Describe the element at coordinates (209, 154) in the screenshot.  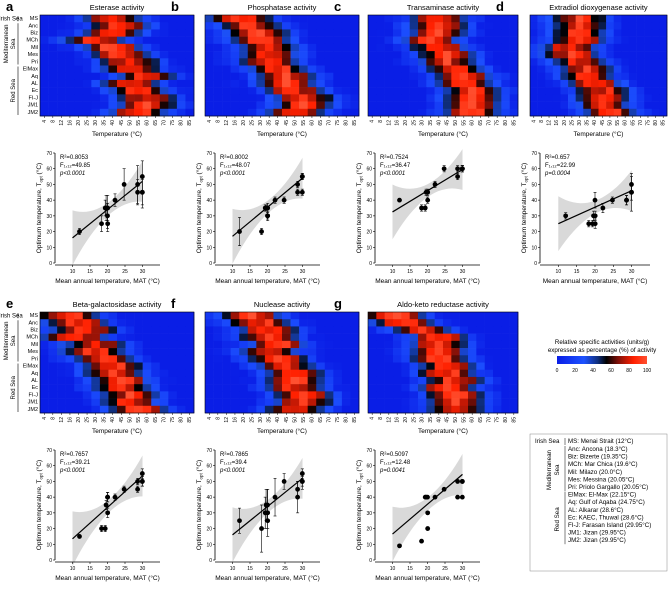
I see `y-tick-label: 70` at that location.